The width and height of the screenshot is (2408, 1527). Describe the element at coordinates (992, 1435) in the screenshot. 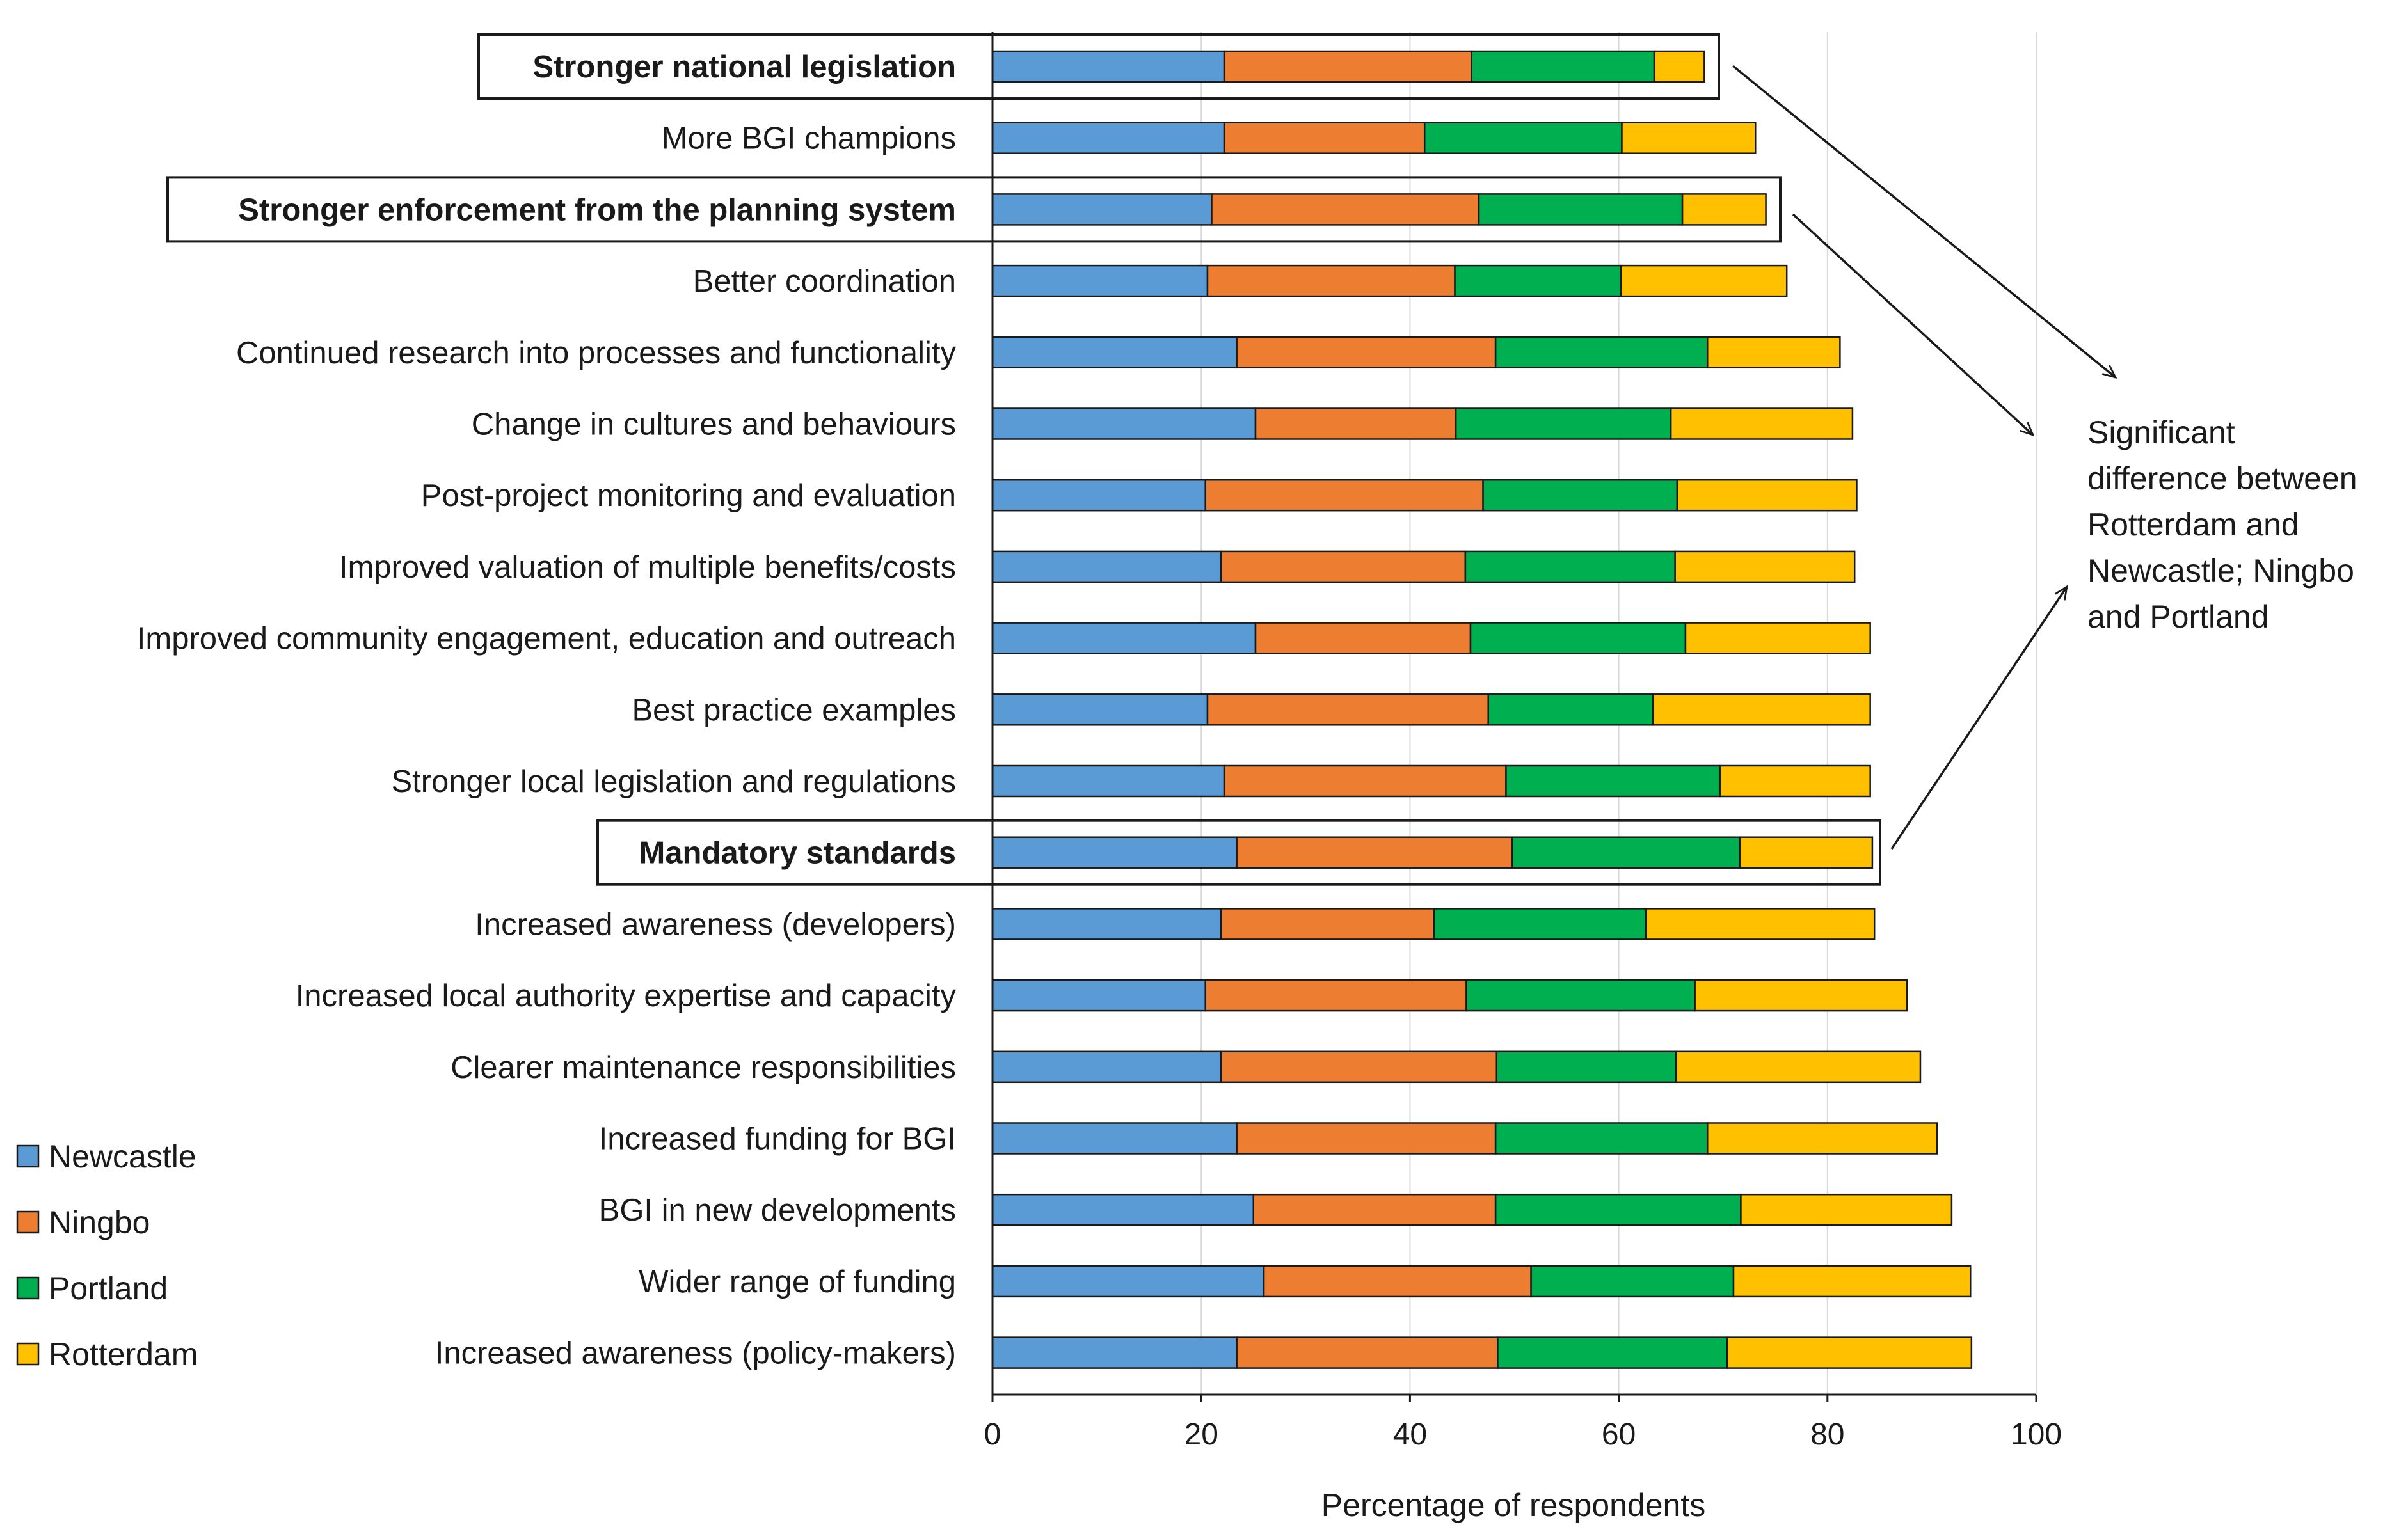

I see `x-tick-label: 0` at that location.